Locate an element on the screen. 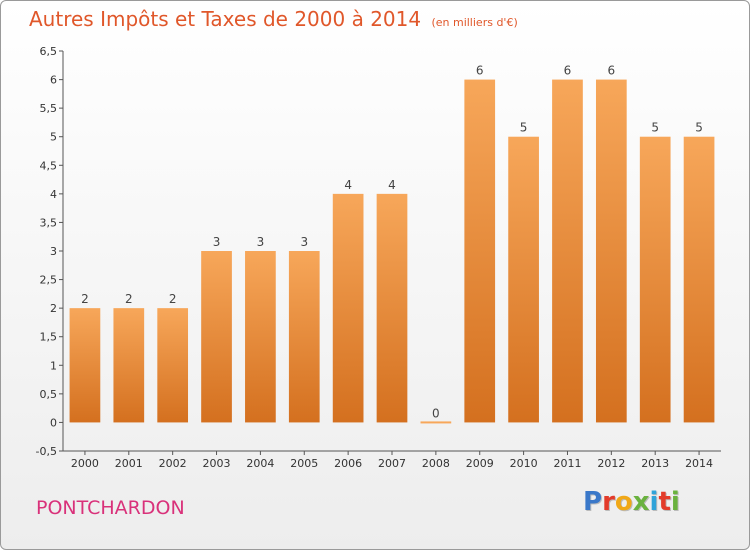  y-tick-label: 5 is located at coordinates (53, 137).